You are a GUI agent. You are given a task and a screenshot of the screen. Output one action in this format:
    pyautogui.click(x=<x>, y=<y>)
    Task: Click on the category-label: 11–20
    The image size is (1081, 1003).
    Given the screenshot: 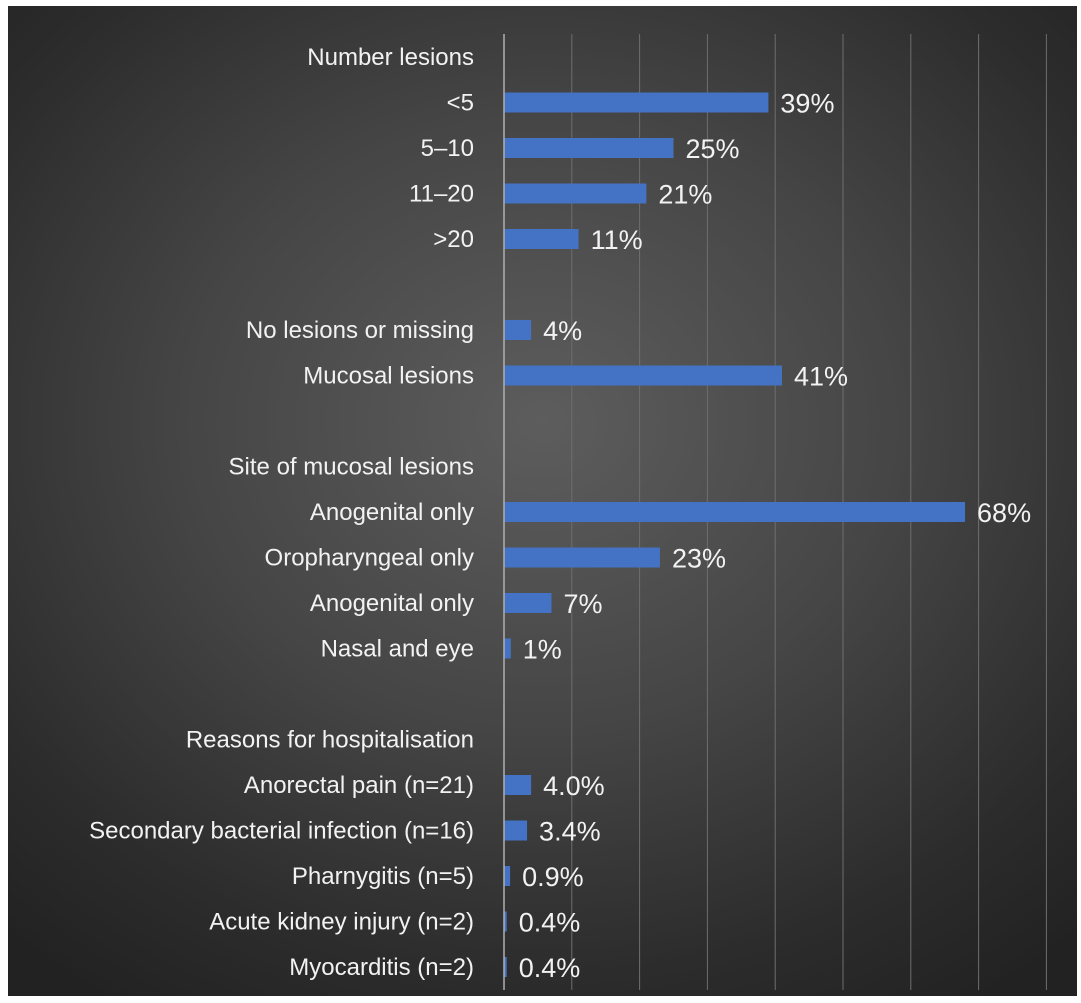 What is the action you would take?
    pyautogui.click(x=441, y=194)
    